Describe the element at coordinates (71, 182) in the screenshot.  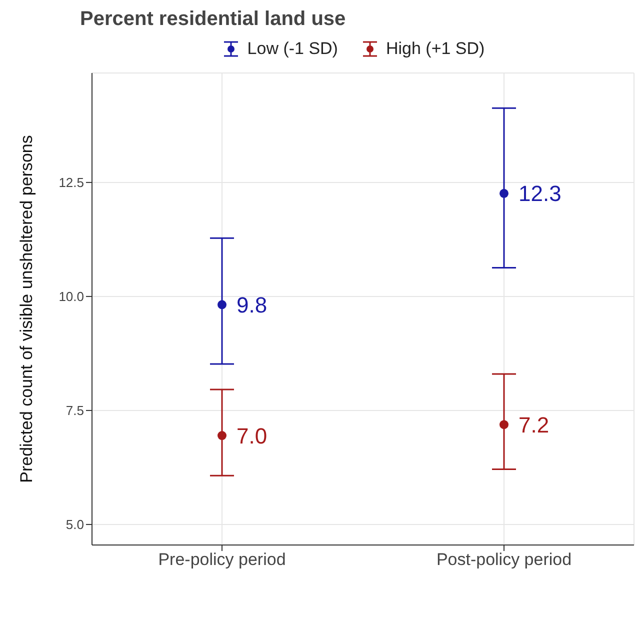
I see `y-tick-label: 12.5` at that location.